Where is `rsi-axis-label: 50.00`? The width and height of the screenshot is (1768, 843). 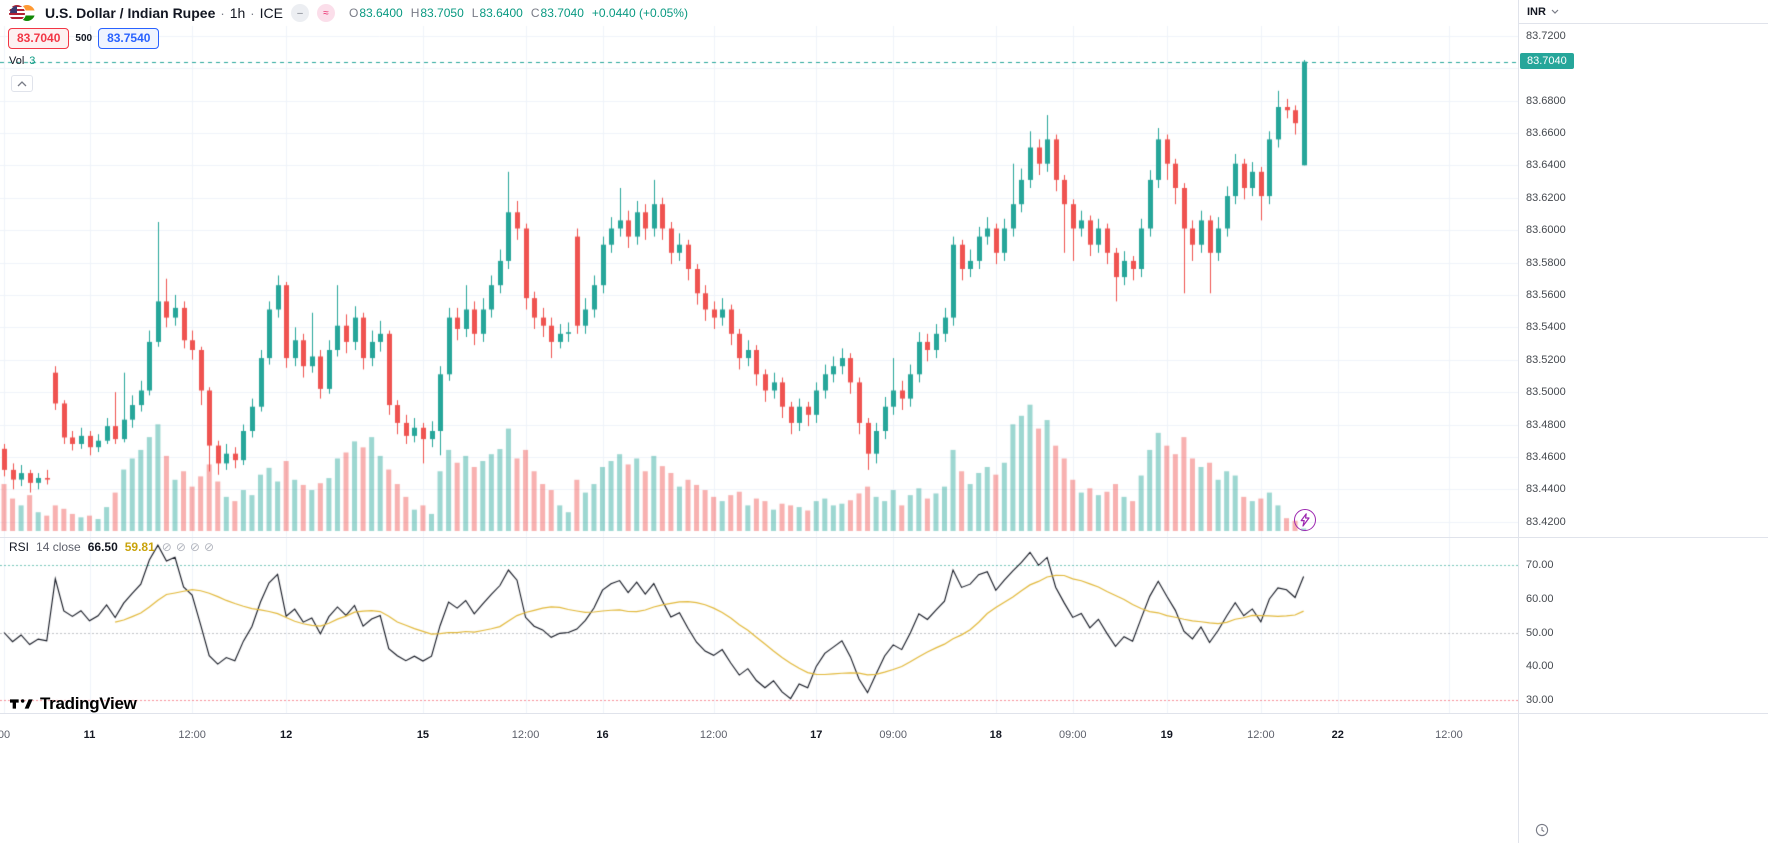 rsi-axis-label: 50.00 is located at coordinates (1540, 632).